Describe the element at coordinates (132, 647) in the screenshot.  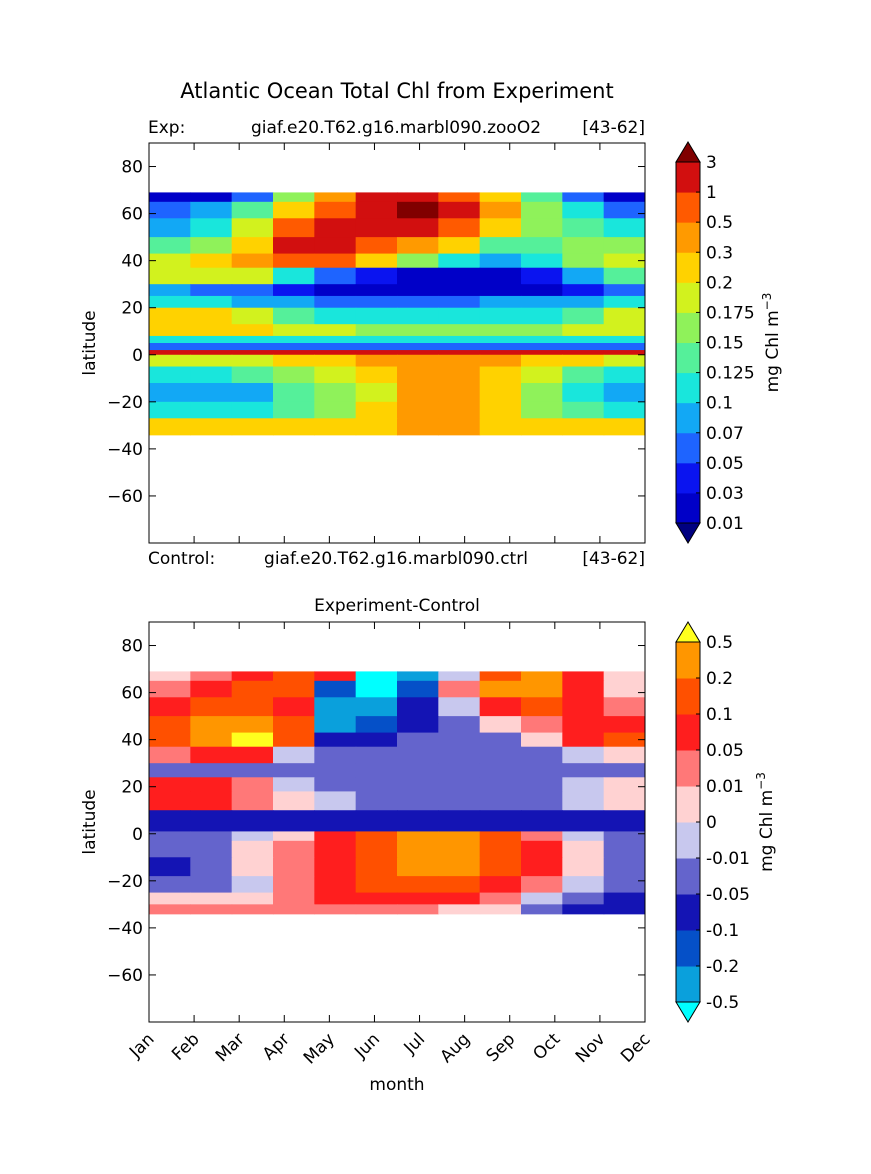
I see `y-tick-label: 80` at that location.